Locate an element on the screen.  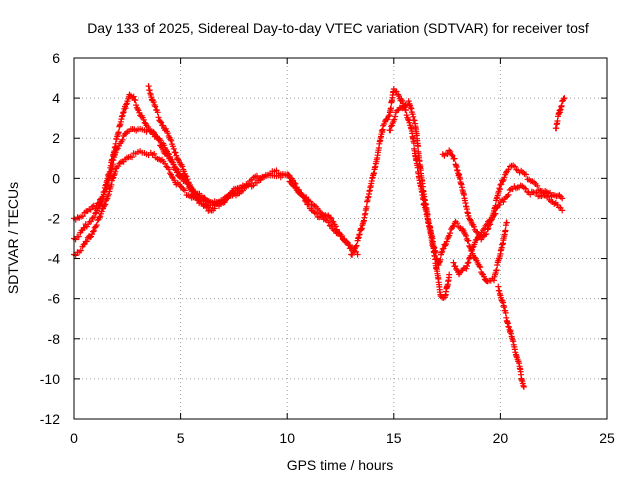
y-tick-label: 4 is located at coordinates (56, 98).